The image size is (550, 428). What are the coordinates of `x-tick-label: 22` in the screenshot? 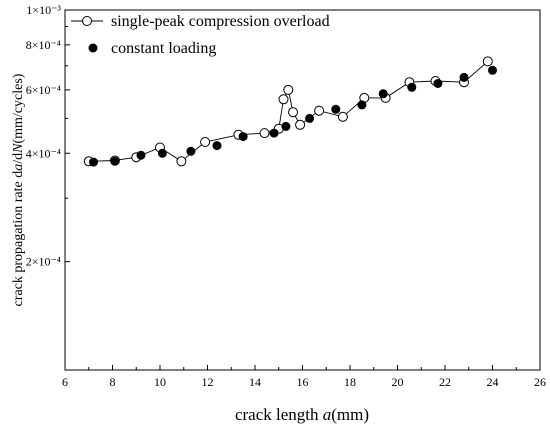 It's located at (445, 382).